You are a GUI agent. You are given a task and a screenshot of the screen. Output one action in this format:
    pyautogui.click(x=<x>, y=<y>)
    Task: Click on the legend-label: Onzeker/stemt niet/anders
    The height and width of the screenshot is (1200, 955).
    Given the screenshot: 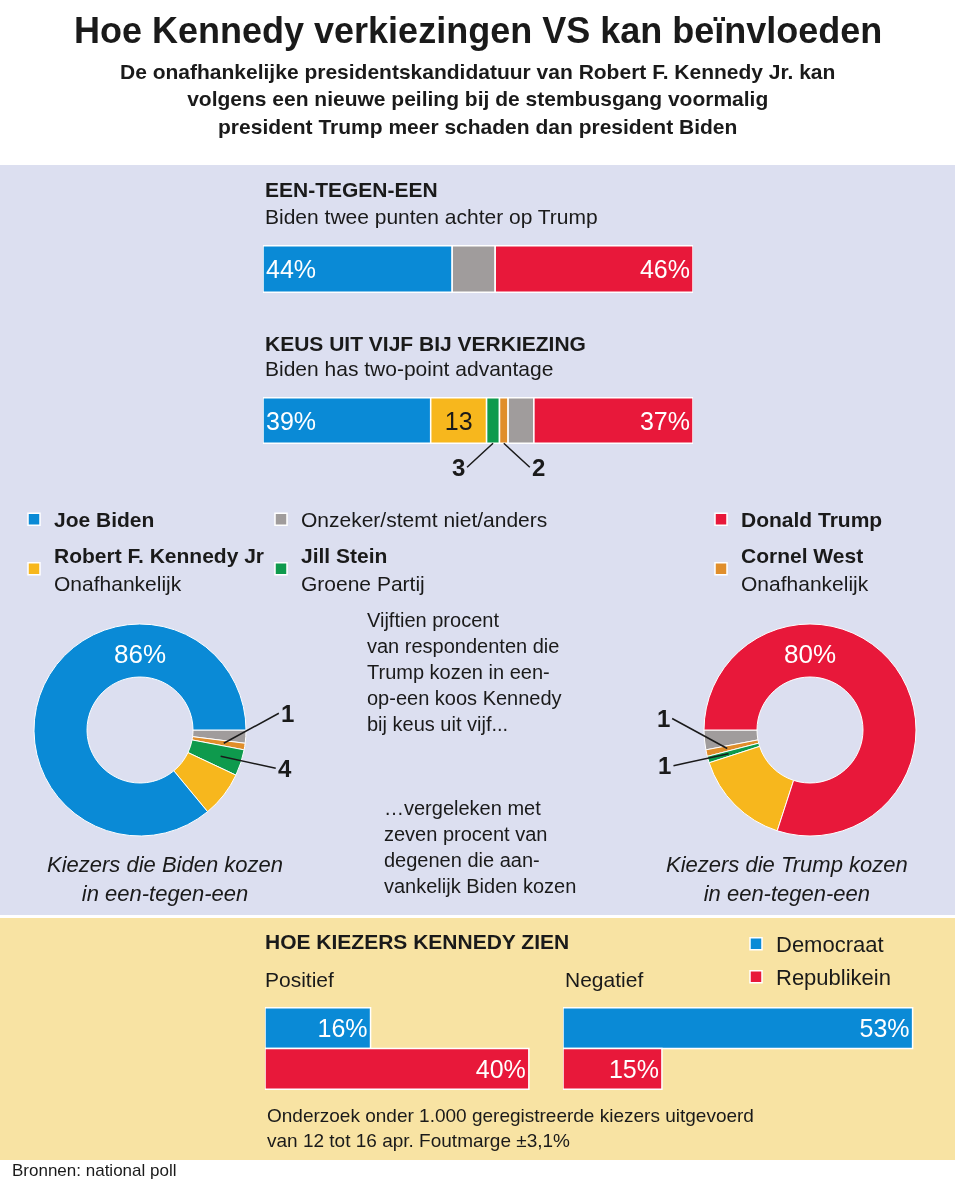 What is the action you would take?
    pyautogui.click(x=424, y=520)
    